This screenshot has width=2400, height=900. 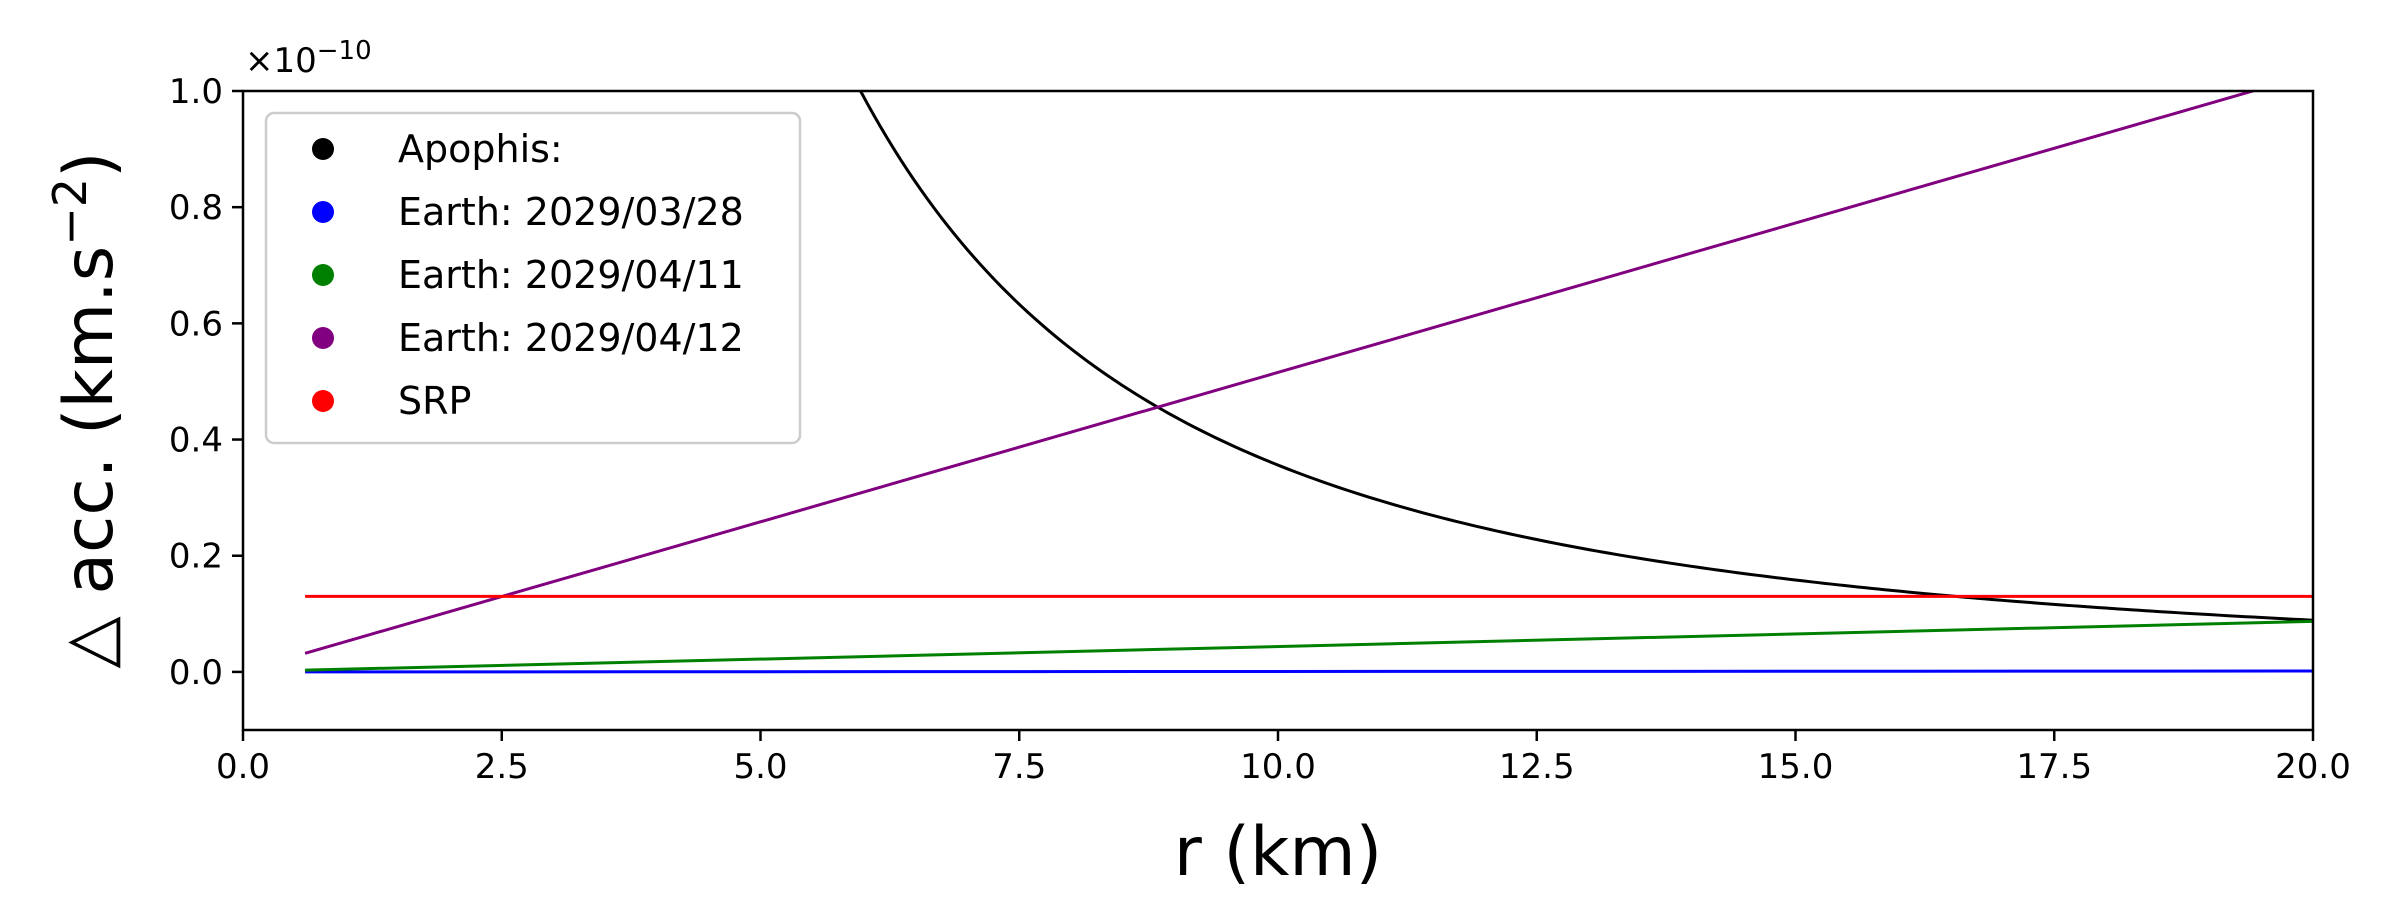 What do you see at coordinates (1019, 767) in the screenshot?
I see `x-tick-label: 7.5` at bounding box center [1019, 767].